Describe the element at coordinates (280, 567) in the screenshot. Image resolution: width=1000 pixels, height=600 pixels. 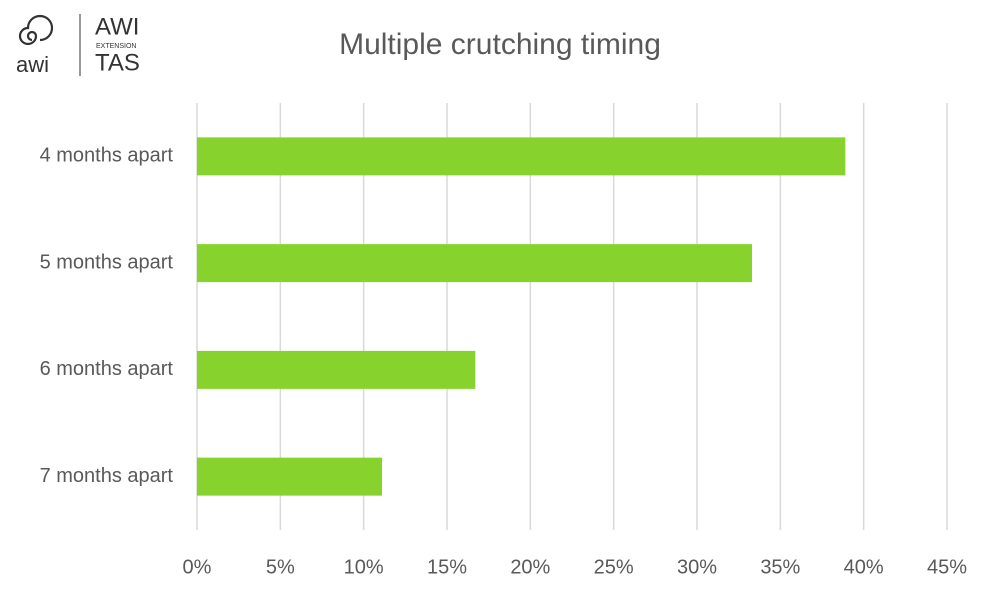
I see `x-tick-label: 5%` at that location.